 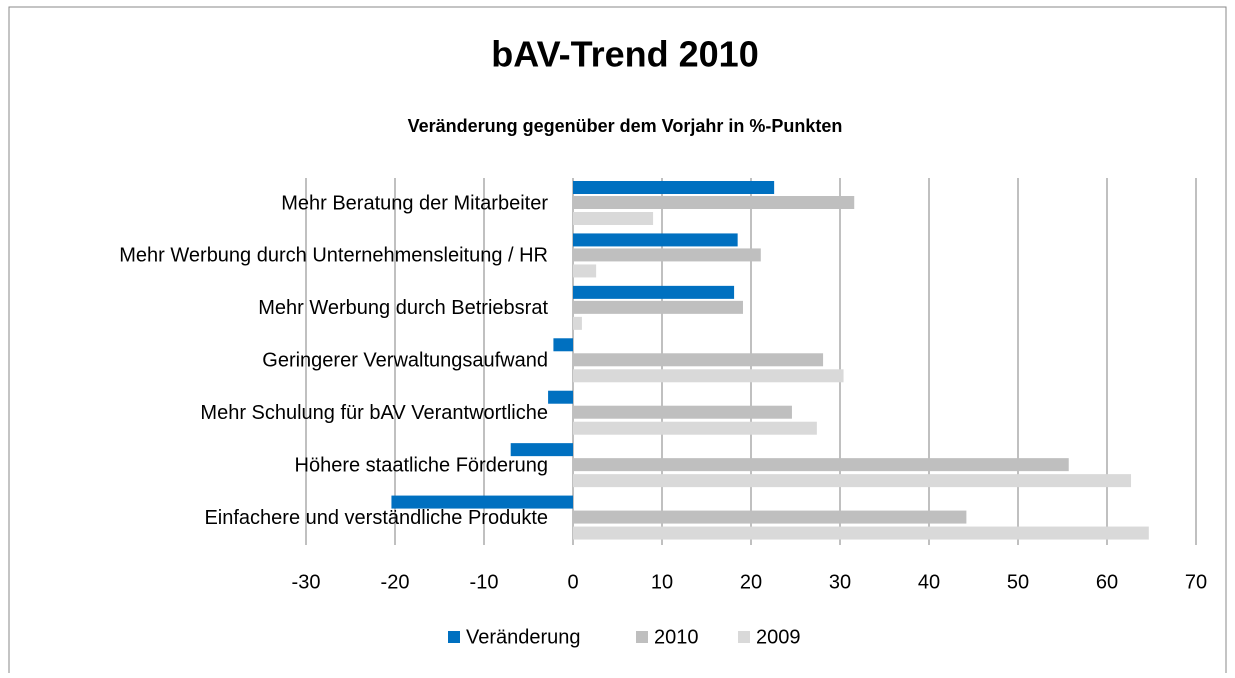 I want to click on legend-label: Veränderung, so click(x=523, y=637).